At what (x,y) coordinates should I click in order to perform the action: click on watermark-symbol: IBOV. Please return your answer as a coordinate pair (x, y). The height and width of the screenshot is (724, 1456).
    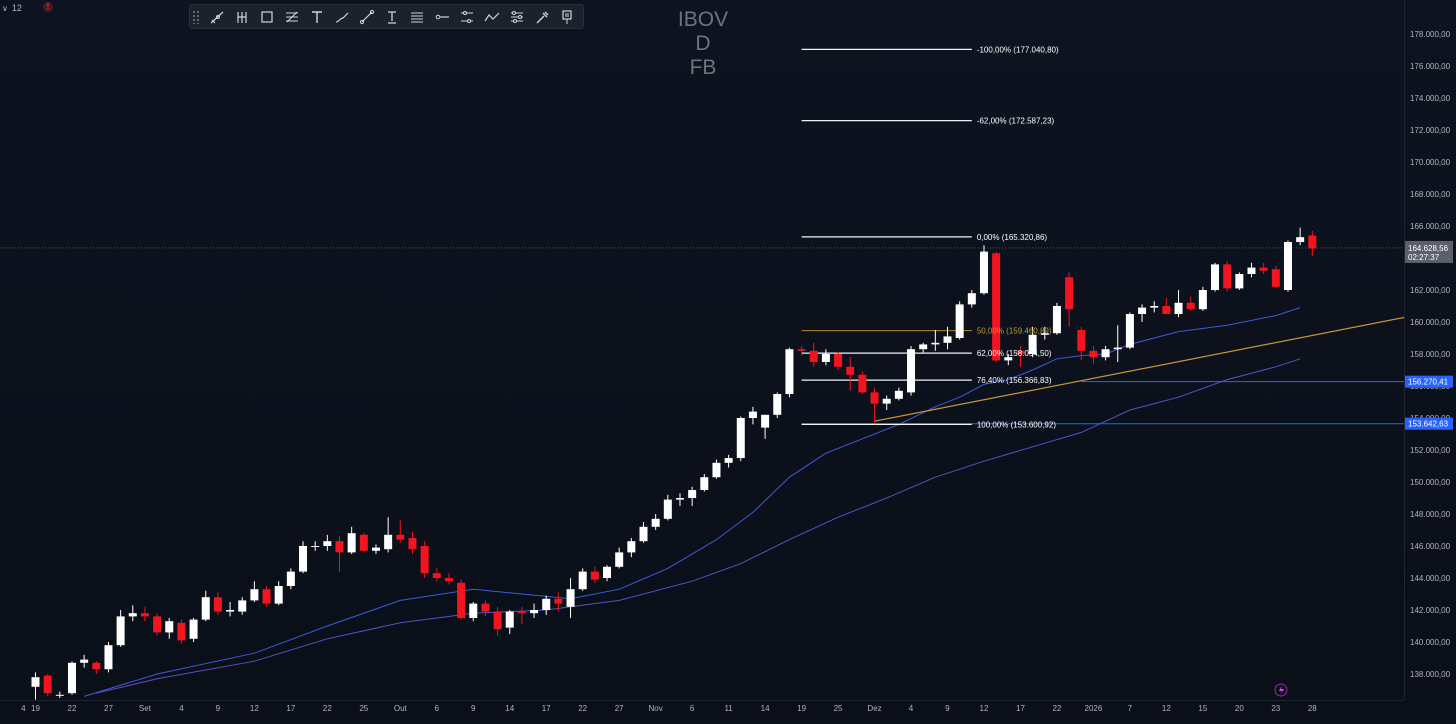
    Looking at the image, I should click on (703, 19).